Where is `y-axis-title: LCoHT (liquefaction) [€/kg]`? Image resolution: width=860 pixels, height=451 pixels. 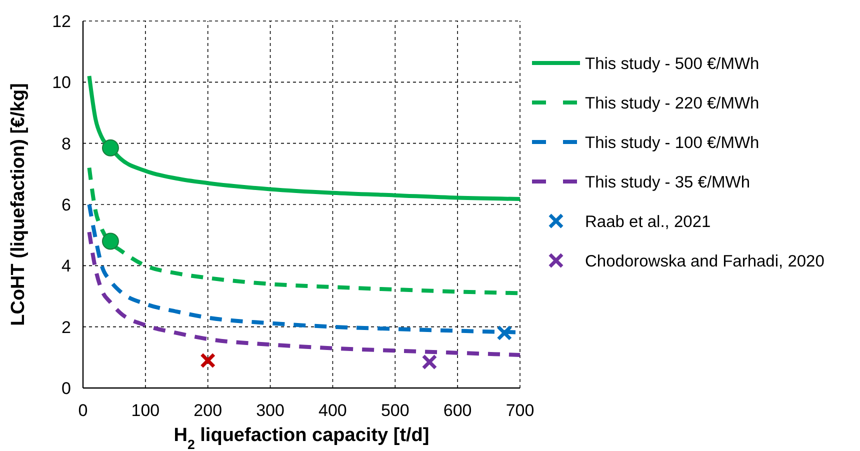
y-axis-title: LCoHT (liquefaction) [€/kg] is located at coordinates (18, 204).